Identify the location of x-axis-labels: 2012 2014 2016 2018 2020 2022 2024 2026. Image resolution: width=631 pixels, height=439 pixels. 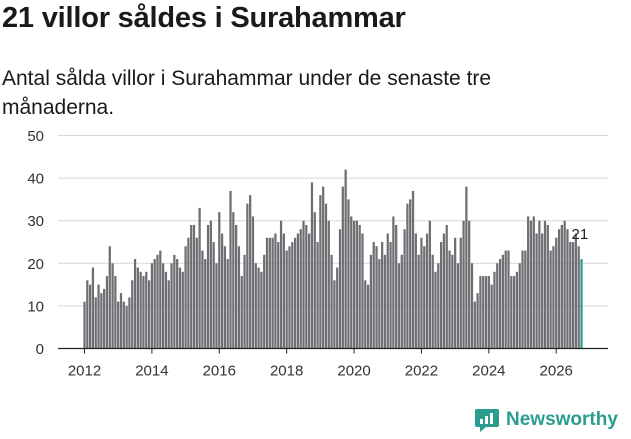
(320, 364).